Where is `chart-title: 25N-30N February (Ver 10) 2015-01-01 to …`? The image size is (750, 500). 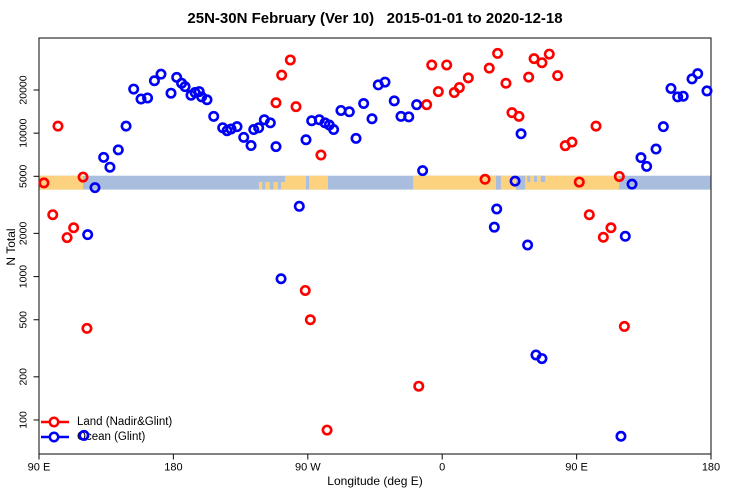
chart-title: 25N-30N February (Ver 10) 2015-01-01 to … is located at coordinates (375, 18).